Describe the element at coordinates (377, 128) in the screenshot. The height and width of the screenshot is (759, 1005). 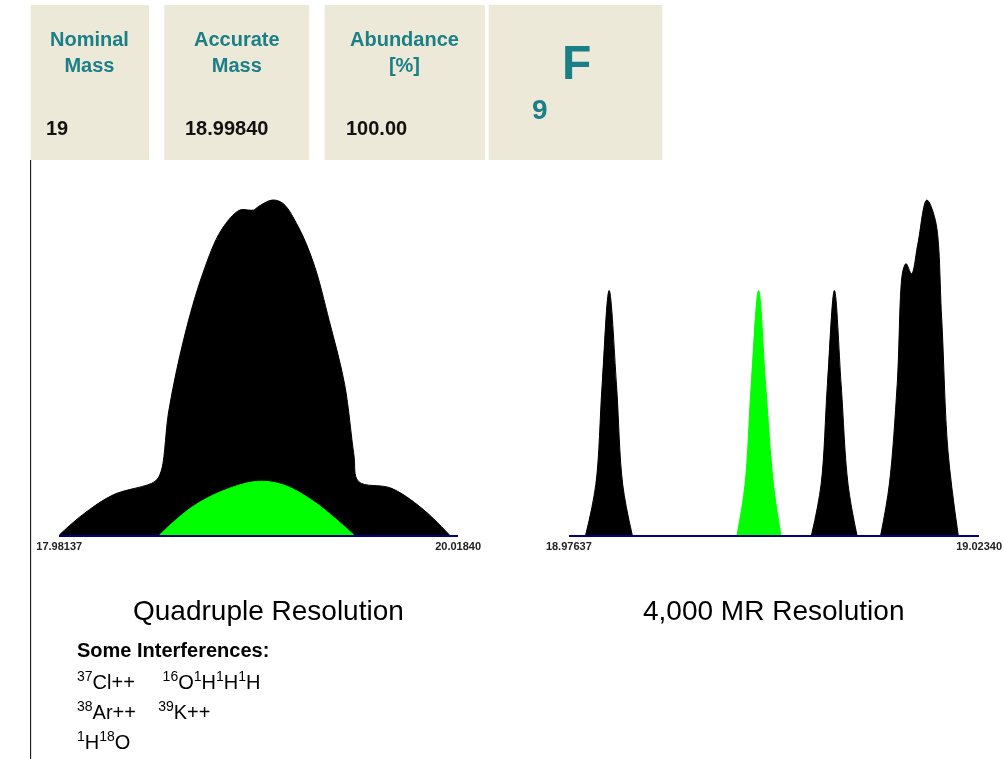
I see `text: 100.00` at that location.